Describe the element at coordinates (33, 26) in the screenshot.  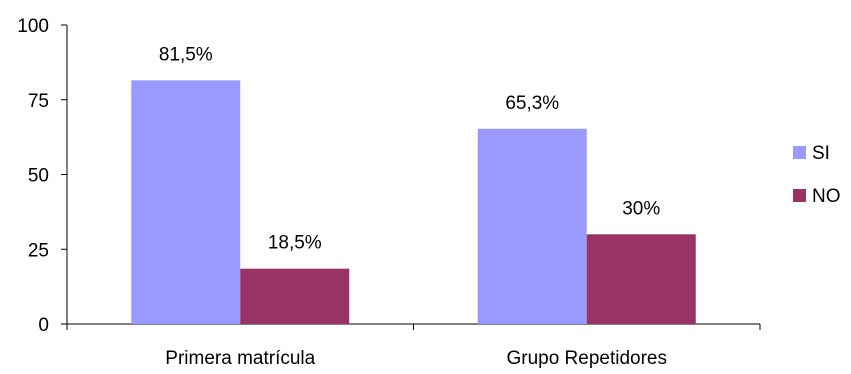
I see `y-tick-label: 100` at that location.